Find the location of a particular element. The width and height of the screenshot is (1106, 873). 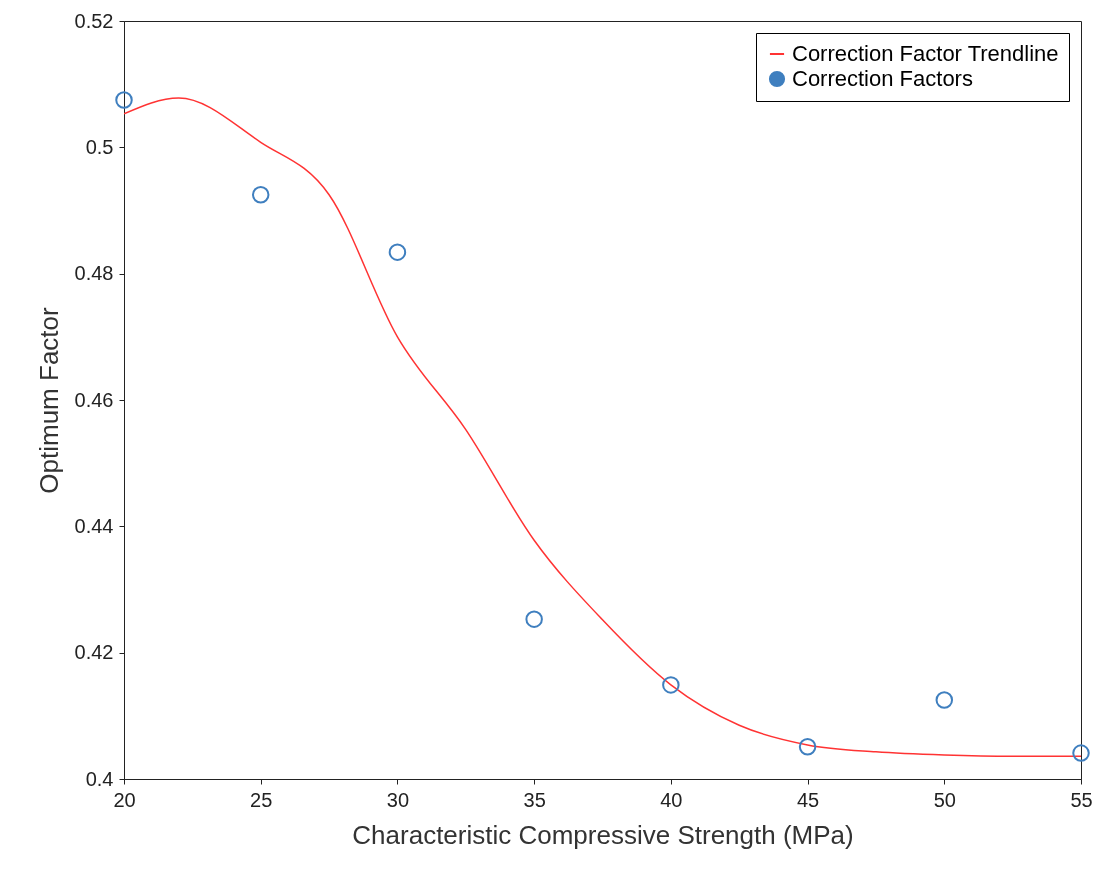

y-tick-label: 0.42 is located at coordinates (94, 652).